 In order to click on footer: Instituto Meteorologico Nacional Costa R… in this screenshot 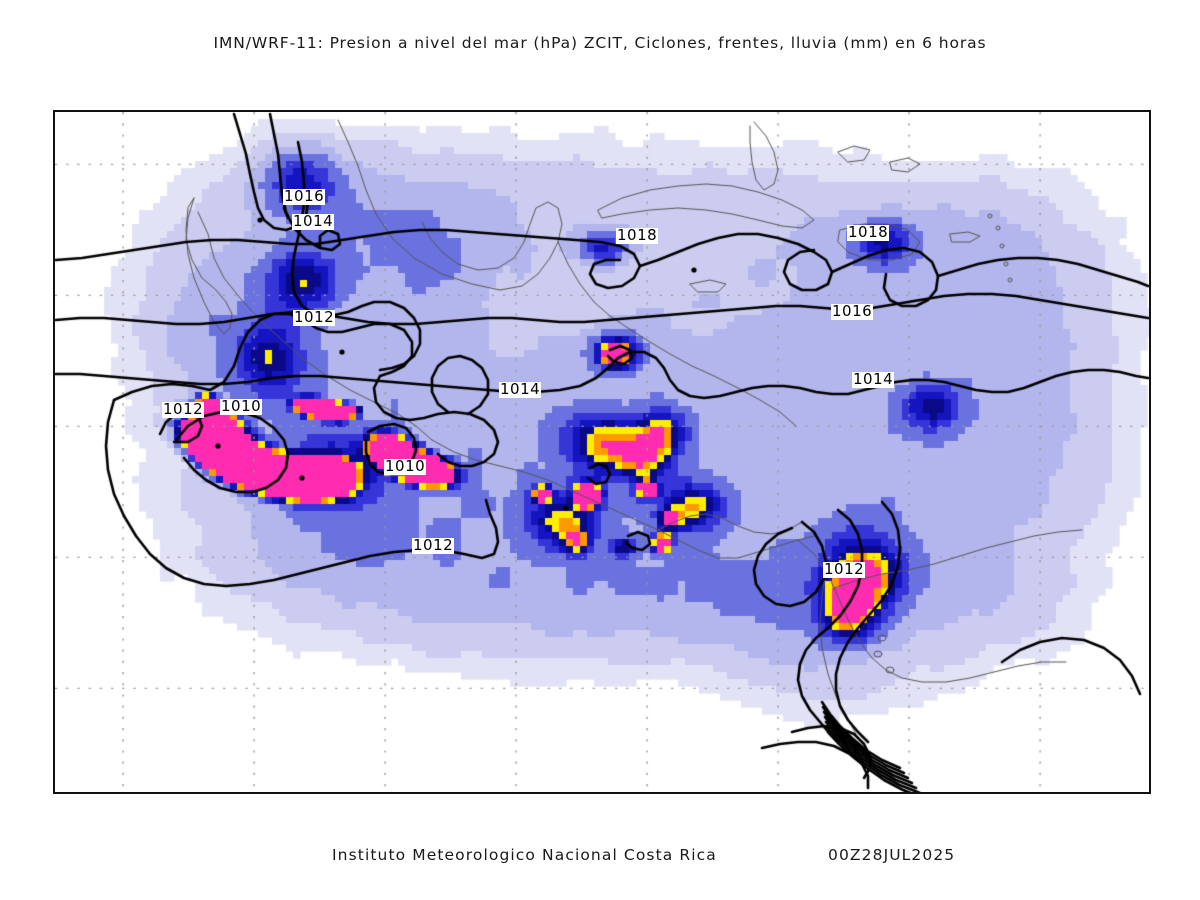, I will do `click(600, 859)`.